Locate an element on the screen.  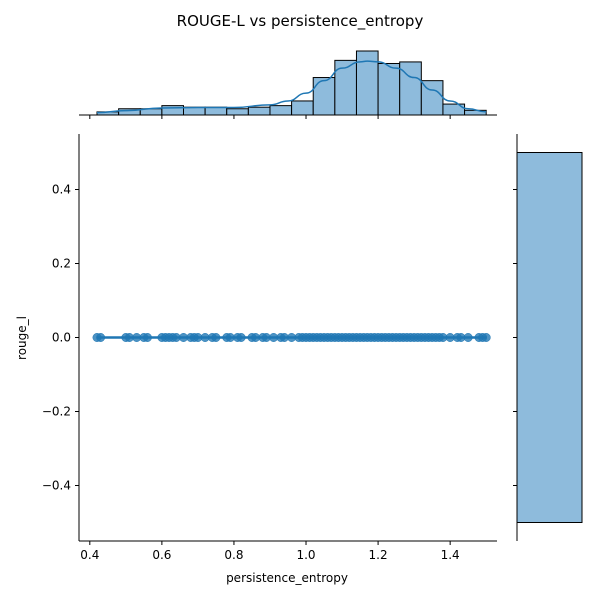
chart-title: ROUGE-L vs persistence_entropy is located at coordinates (300, 21).